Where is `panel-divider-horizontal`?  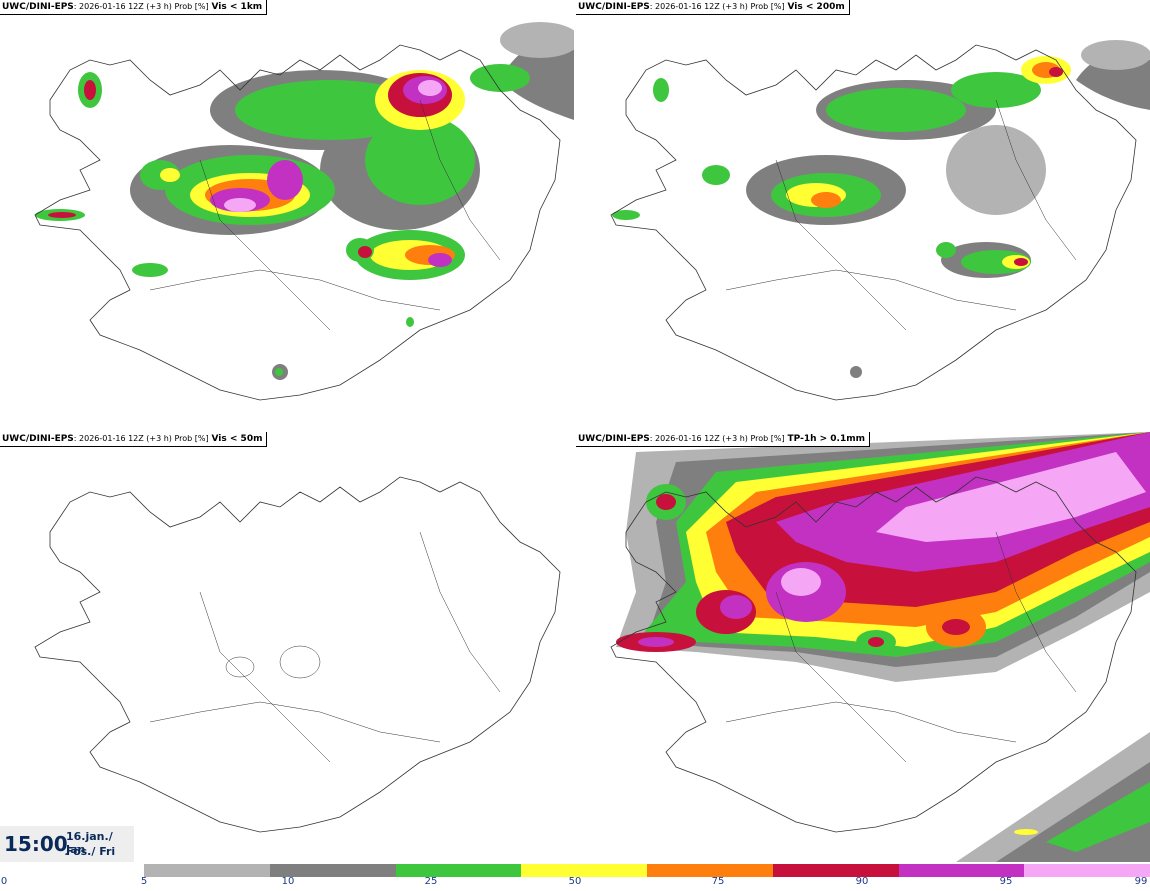 panel-divider-horizontal is located at coordinates (575, 431).